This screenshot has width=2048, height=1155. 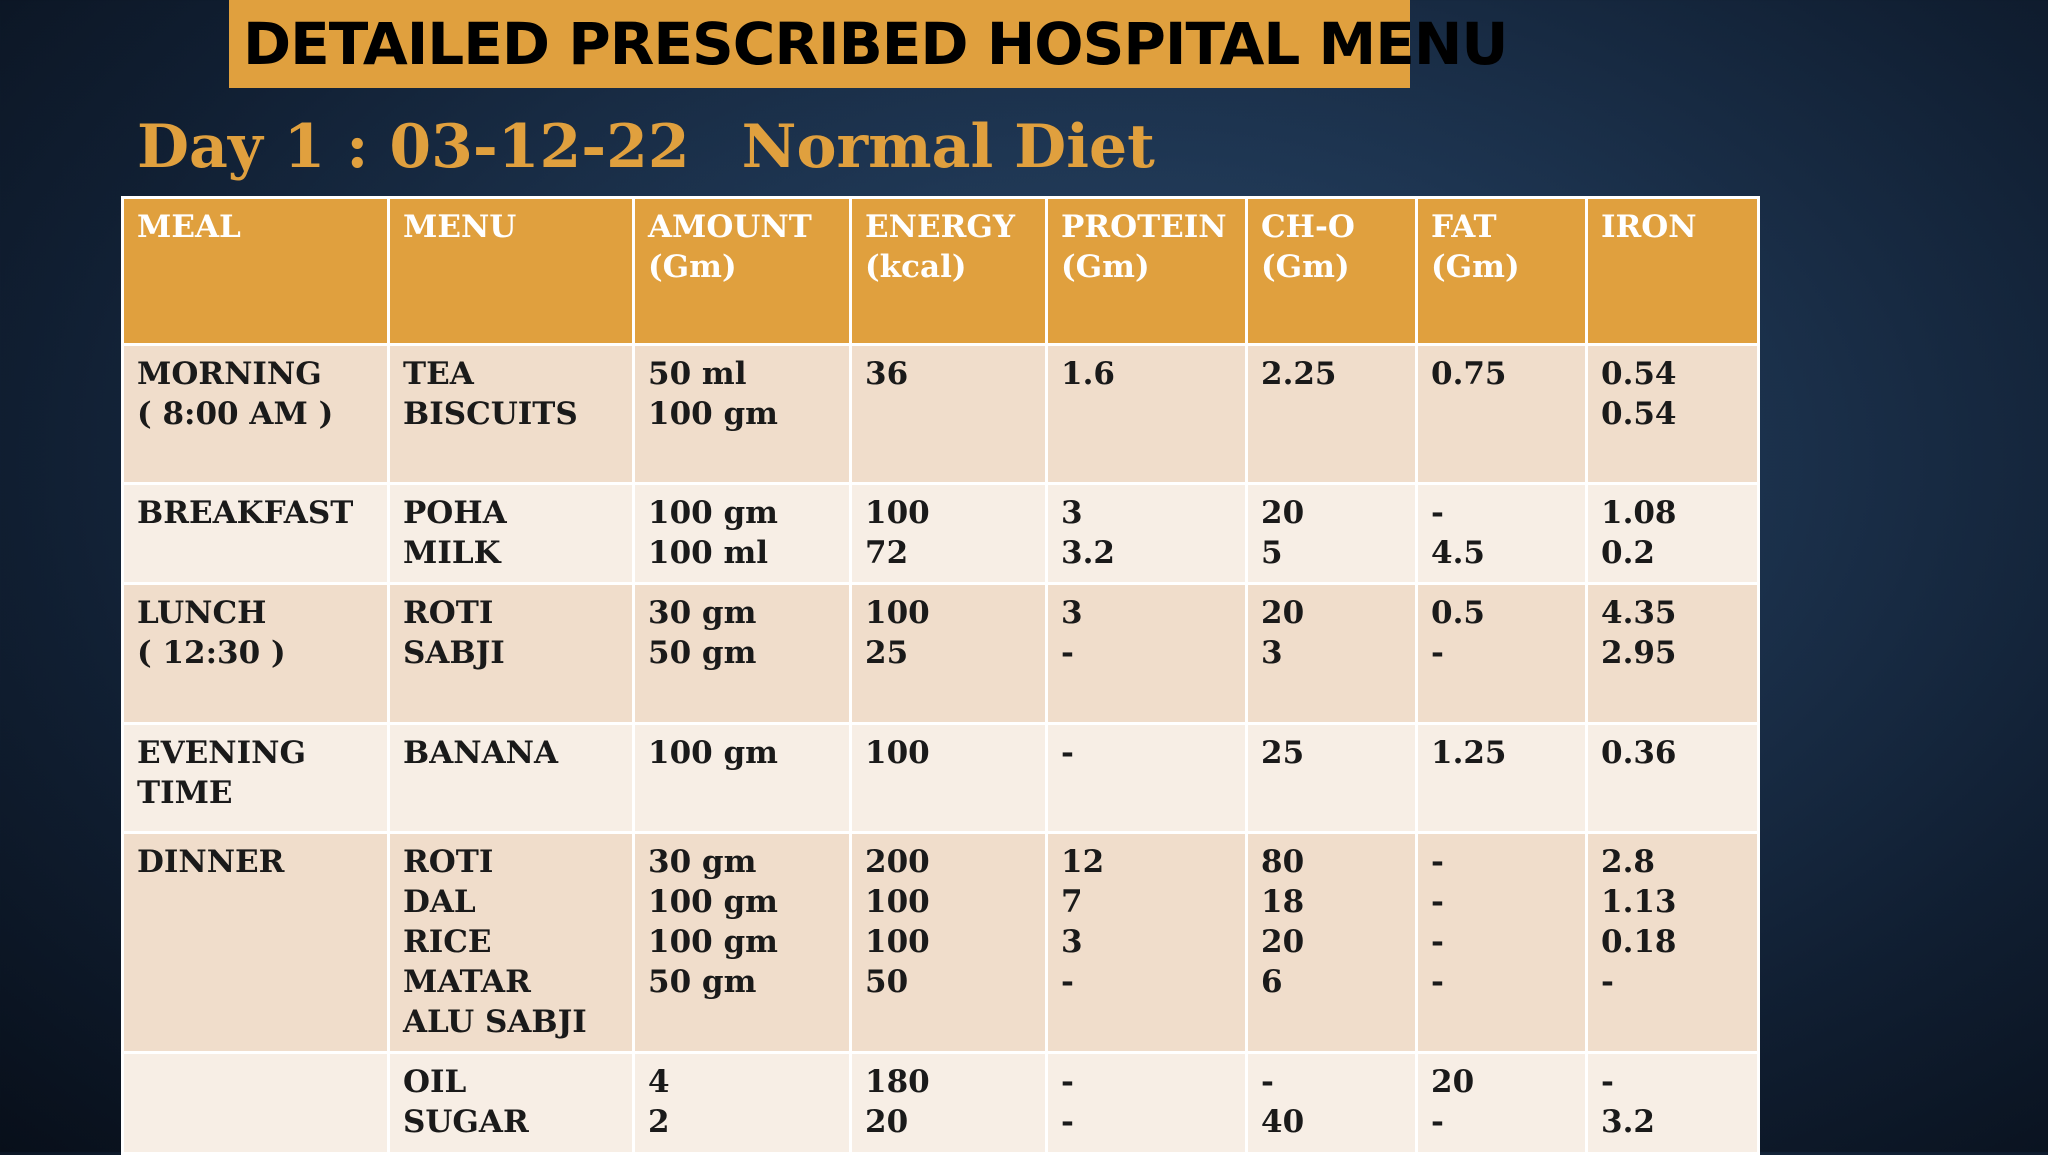 I want to click on cell-line: 1.6, so click(x=1088, y=374).